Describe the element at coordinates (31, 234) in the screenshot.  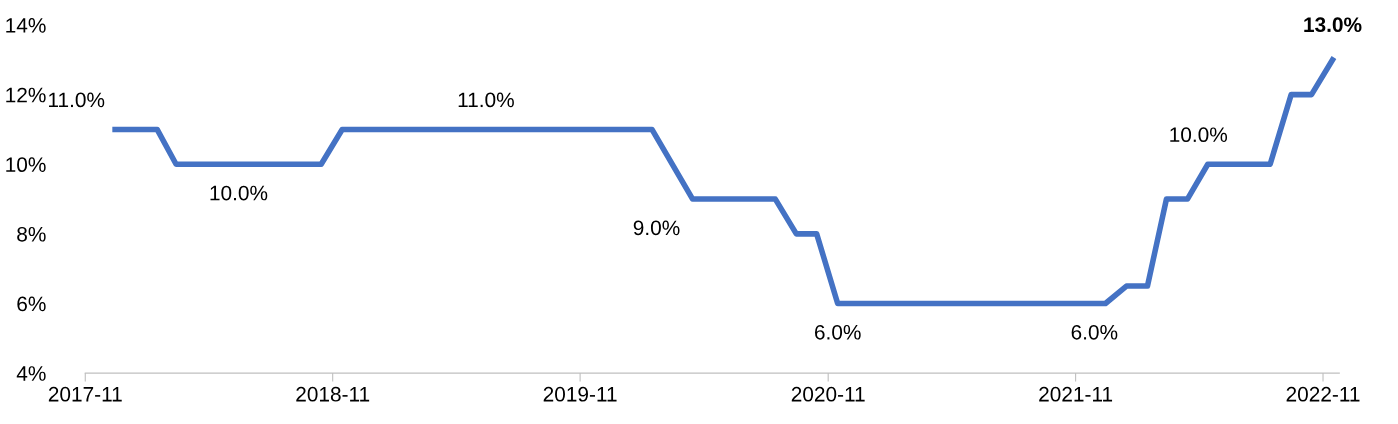
I see `y-tick-label: 8%` at that location.